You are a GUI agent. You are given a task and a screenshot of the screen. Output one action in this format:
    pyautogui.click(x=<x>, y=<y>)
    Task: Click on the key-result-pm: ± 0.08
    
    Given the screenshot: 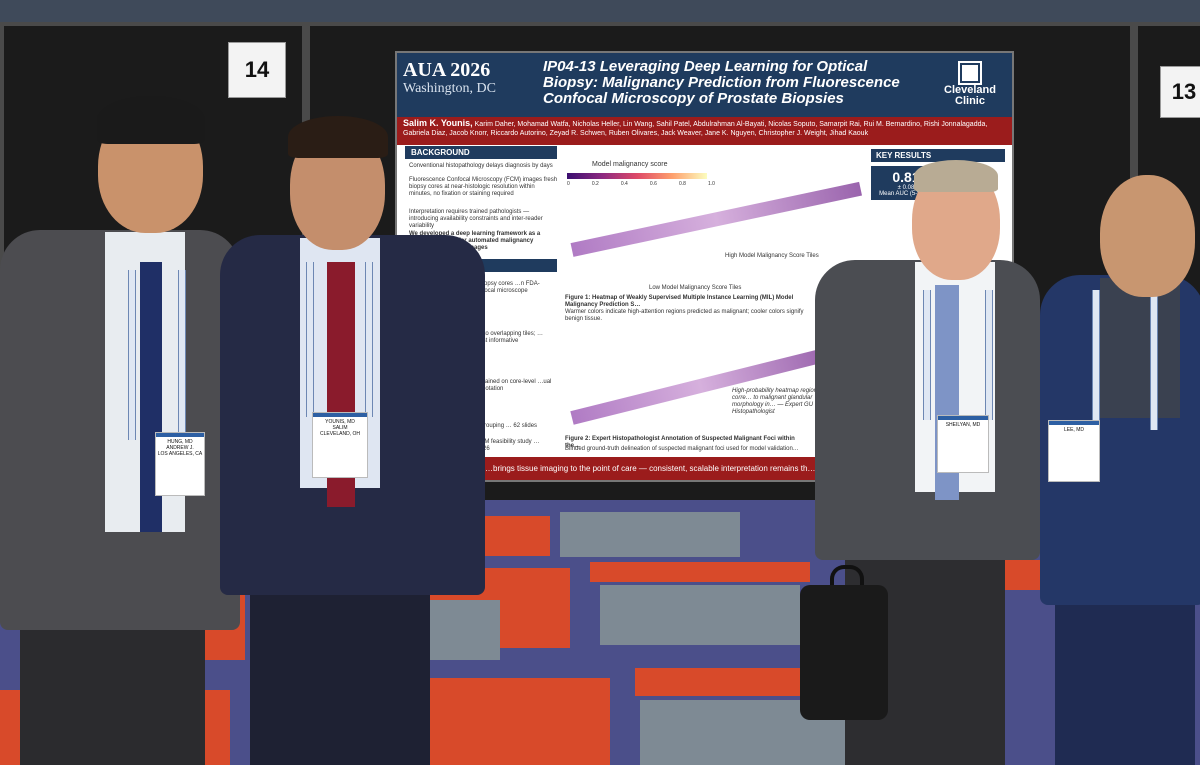 What is the action you would take?
    pyautogui.click(x=906, y=188)
    